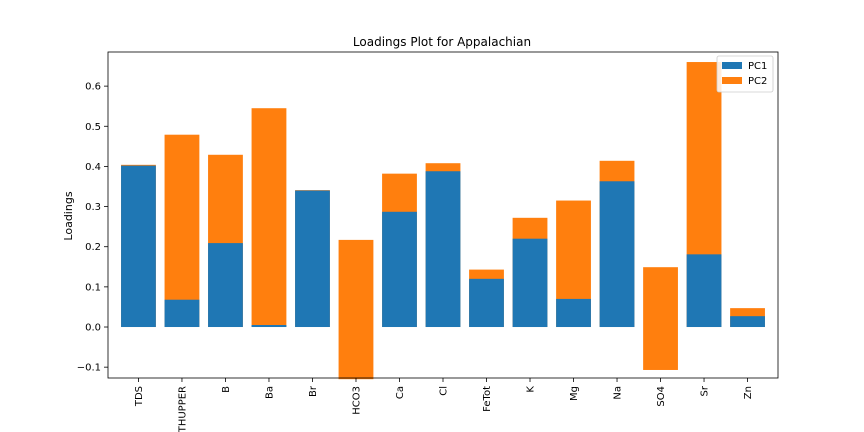 This screenshot has height=432, width=864. I want to click on legend-swatch-pc2, so click(732, 80).